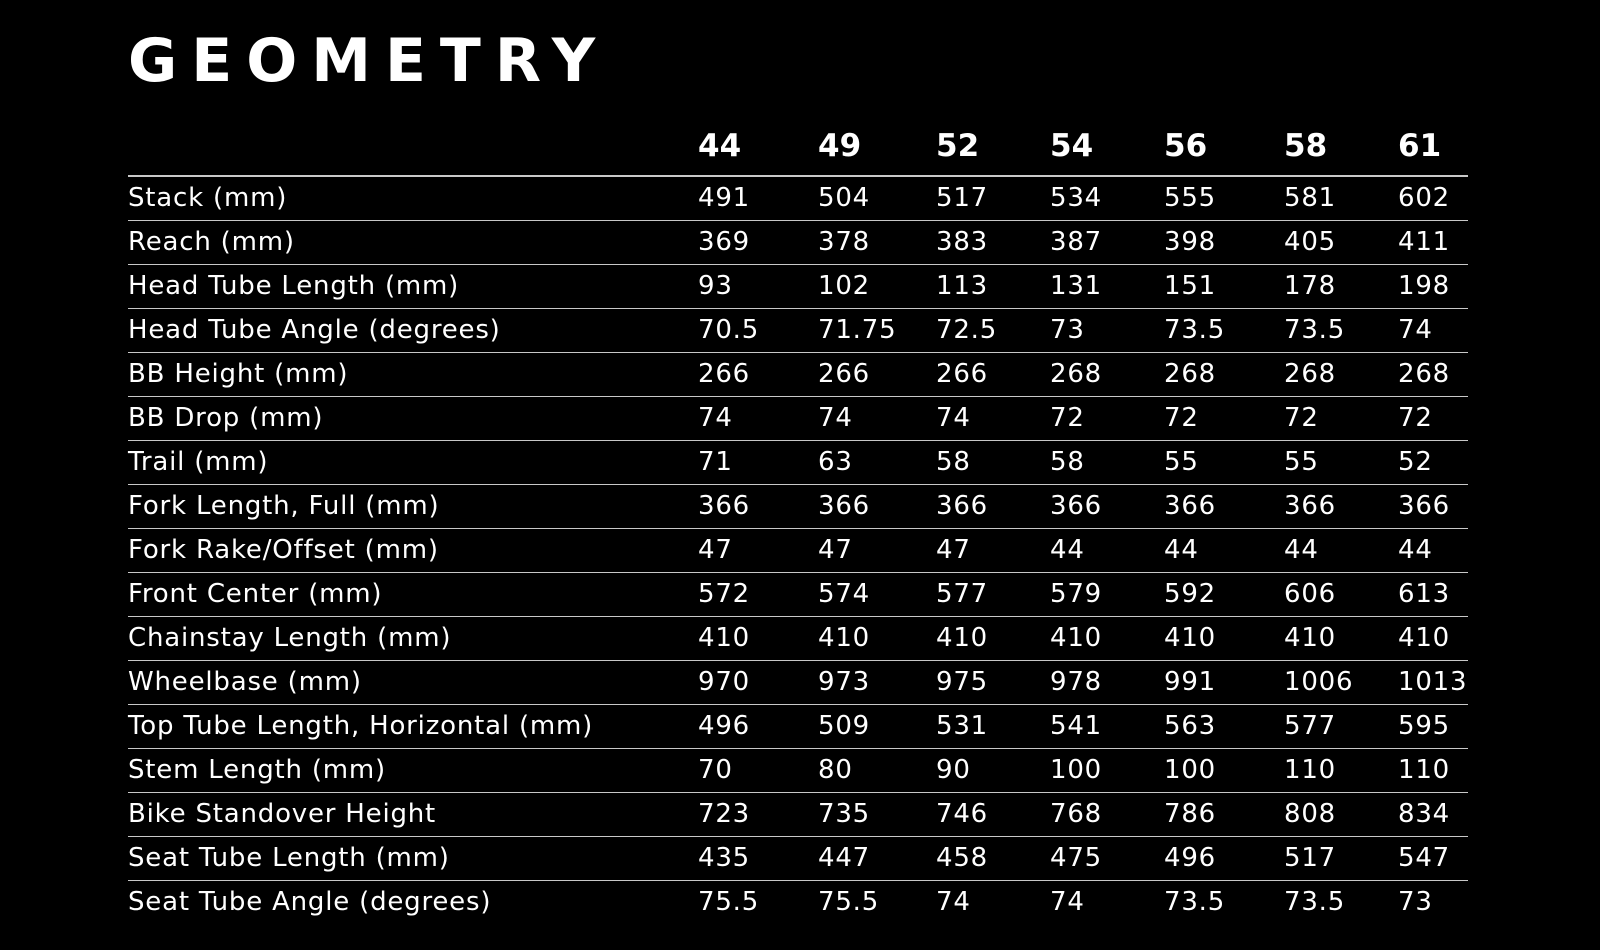  What do you see at coordinates (844, 198) in the screenshot?
I see `table-cell: 504` at bounding box center [844, 198].